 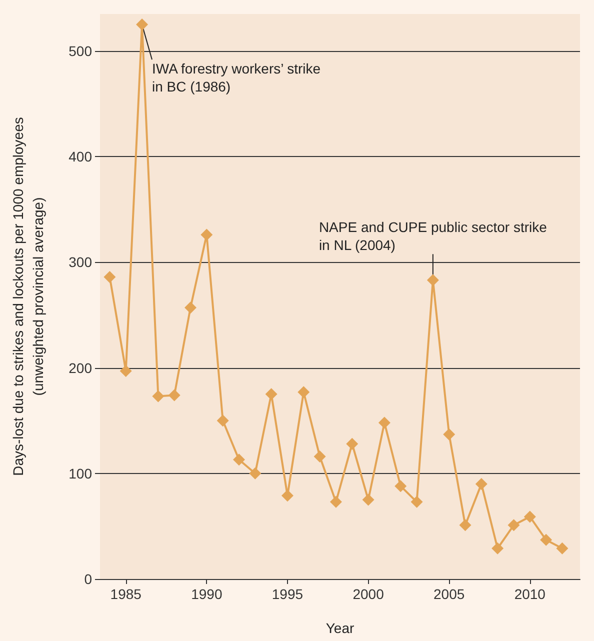 What do you see at coordinates (126, 594) in the screenshot?
I see `x-tick-label: 1985` at bounding box center [126, 594].